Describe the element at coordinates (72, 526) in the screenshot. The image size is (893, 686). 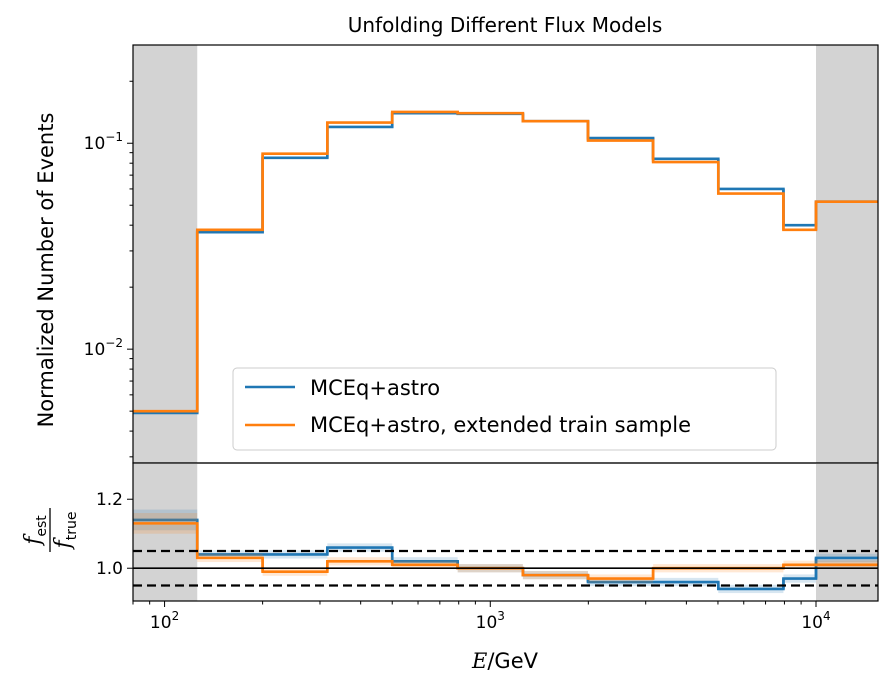
I see `ratio-y-label-den-sub: true` at that location.